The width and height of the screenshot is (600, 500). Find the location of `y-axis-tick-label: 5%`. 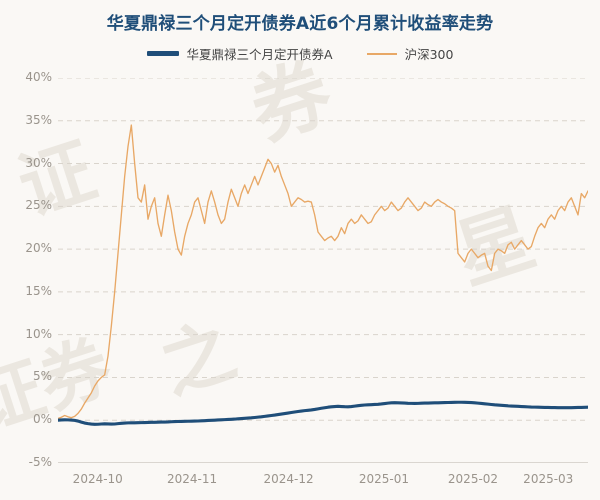

y-axis-tick-label: 5% is located at coordinates (42, 376).